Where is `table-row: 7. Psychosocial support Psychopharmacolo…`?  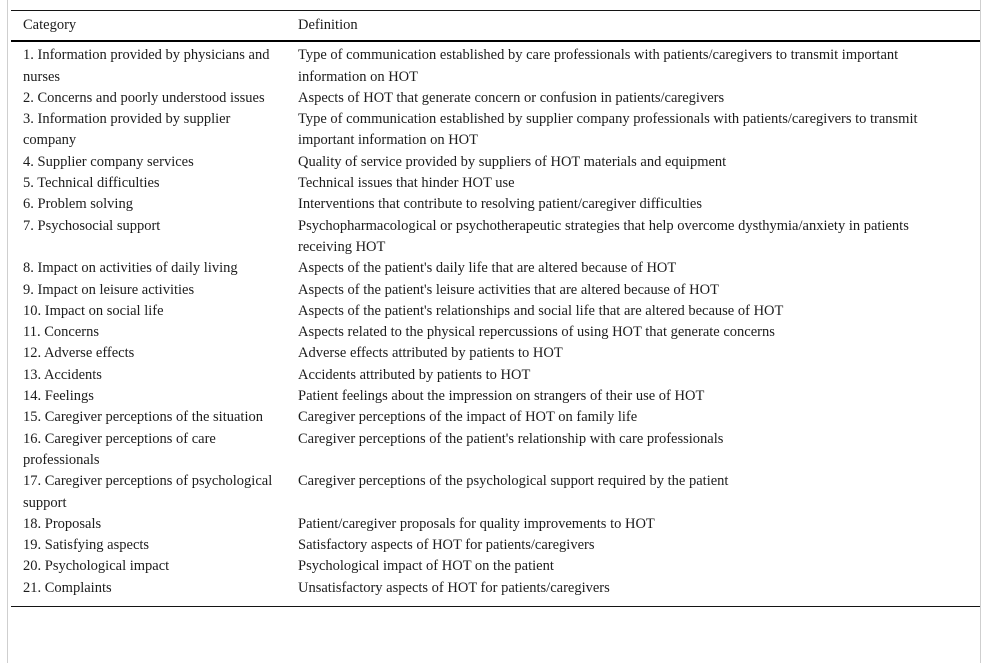
table-row: 7. Psychosocial support Psychopharmacolo… is located at coordinates (495, 237).